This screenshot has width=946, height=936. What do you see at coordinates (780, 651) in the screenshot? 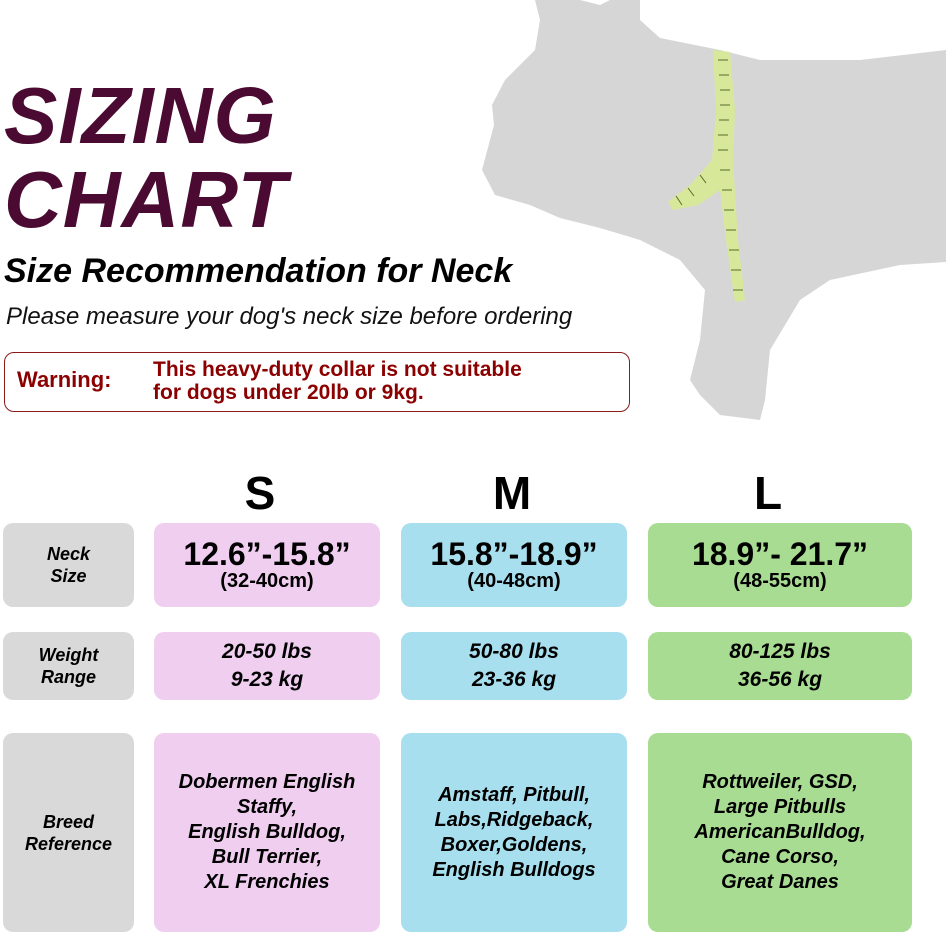
I see `weight-lbs: 80-125 lbs` at bounding box center [780, 651].